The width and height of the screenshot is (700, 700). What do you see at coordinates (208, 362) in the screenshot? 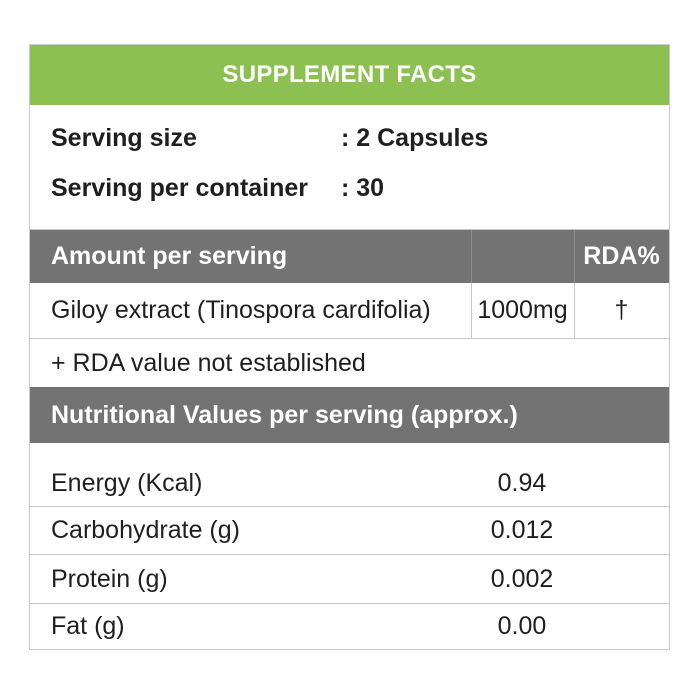
I see `rda-note: + RDA value not established` at bounding box center [208, 362].